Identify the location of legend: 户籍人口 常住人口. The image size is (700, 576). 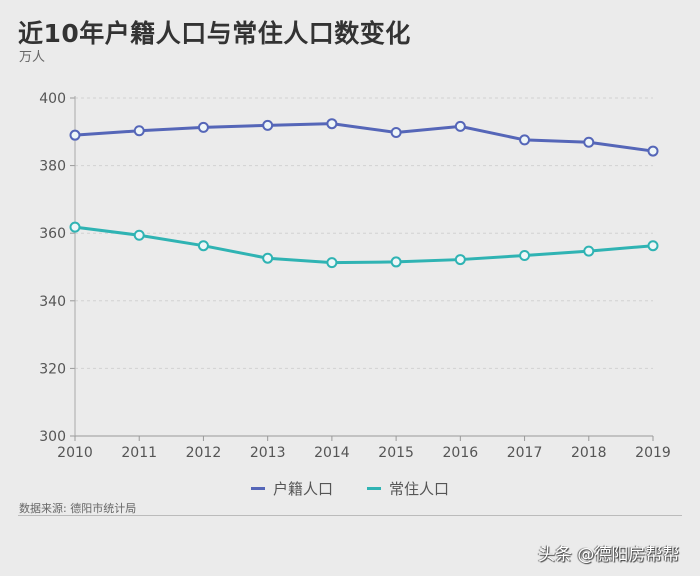
(350, 488).